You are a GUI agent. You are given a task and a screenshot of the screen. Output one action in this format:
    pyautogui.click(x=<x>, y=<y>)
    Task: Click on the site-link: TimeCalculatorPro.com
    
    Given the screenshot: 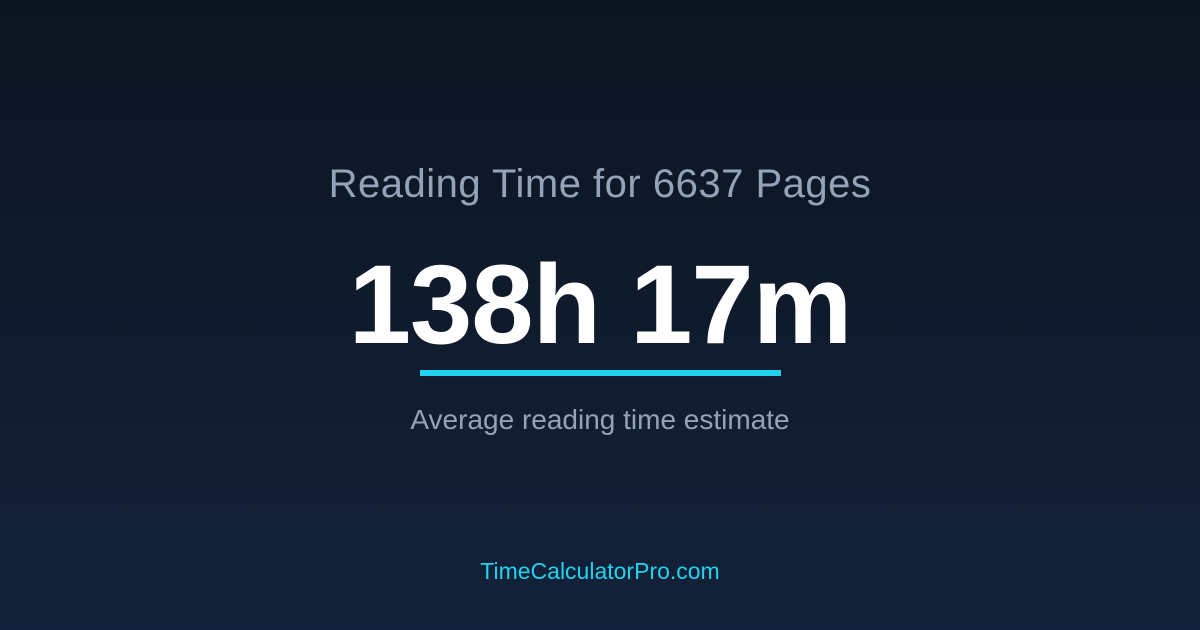 What is the action you would take?
    pyautogui.click(x=600, y=571)
    